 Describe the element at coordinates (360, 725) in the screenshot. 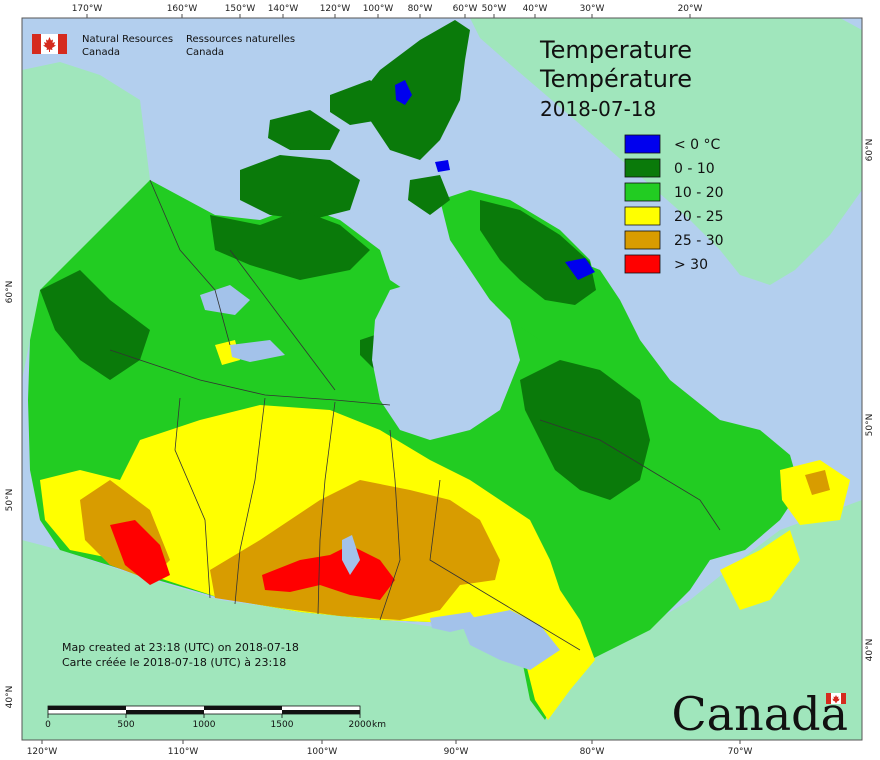

I see `scale-label: 2000` at that location.